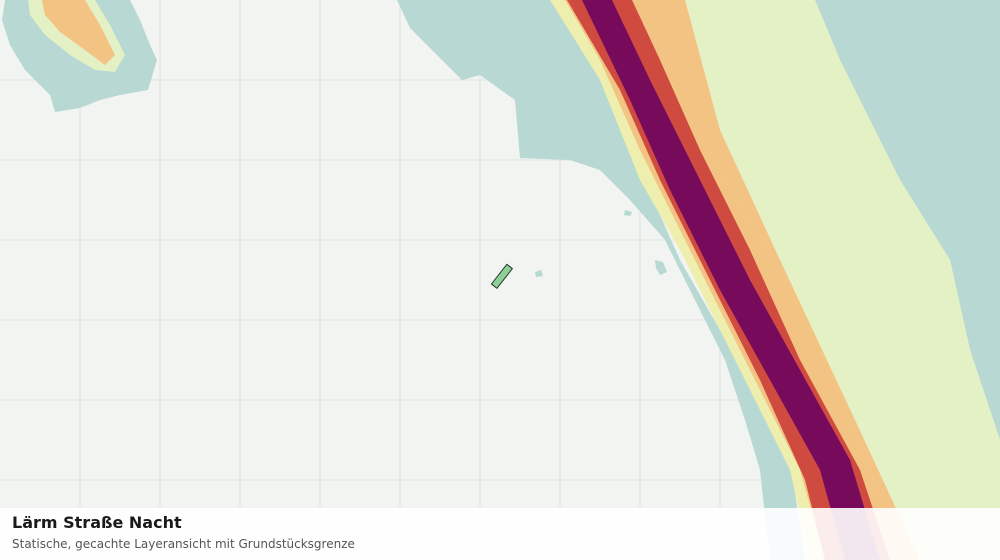  What do you see at coordinates (97, 522) in the screenshot?
I see `layer-title: Lärm Straße Nacht` at bounding box center [97, 522].